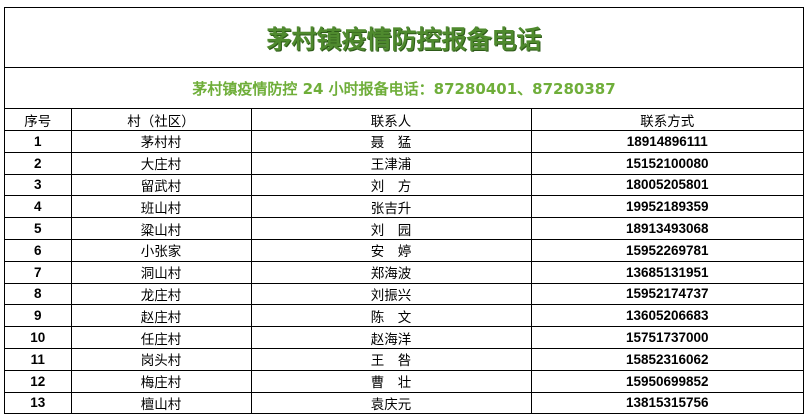  I want to click on row-index: 10, so click(38, 337).